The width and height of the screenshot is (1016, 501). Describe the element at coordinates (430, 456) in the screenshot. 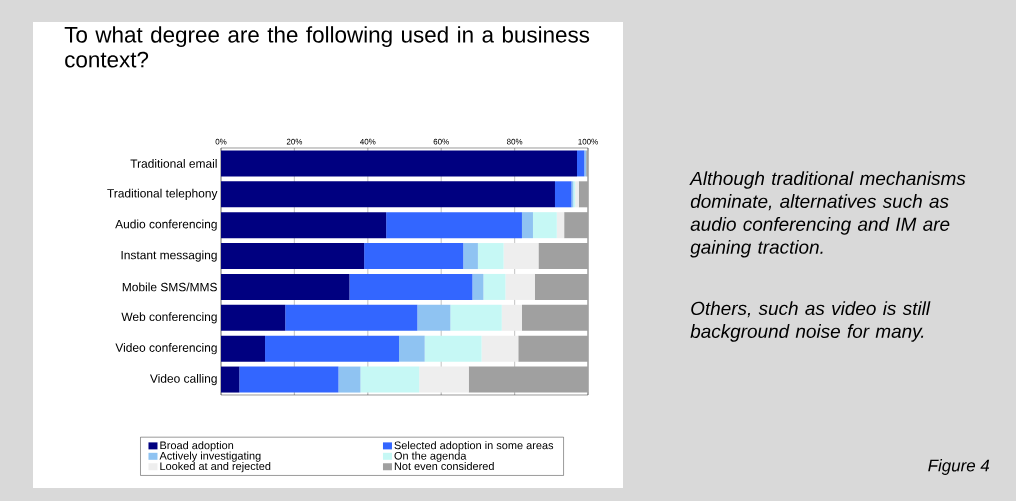

I see `legend-label: On the agenda` at that location.